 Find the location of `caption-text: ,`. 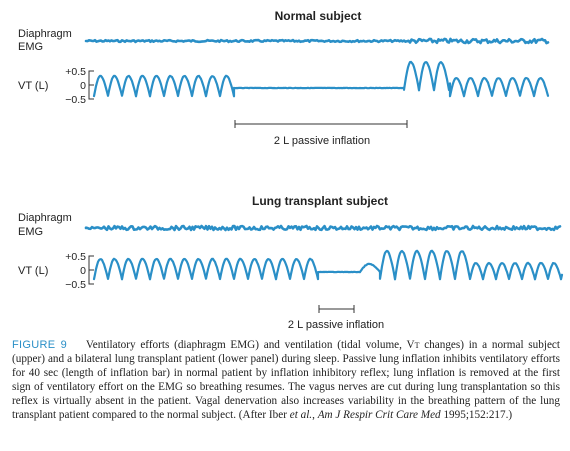

caption-text: , is located at coordinates (315, 414).